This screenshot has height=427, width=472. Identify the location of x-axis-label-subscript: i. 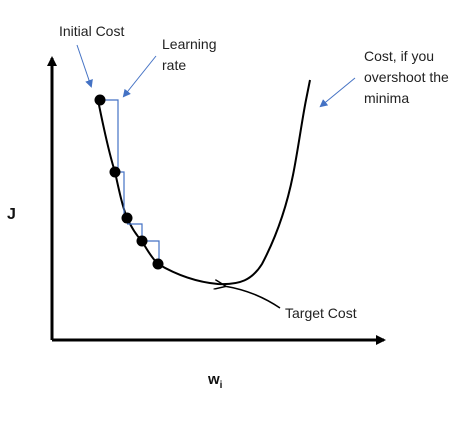
(221, 385).